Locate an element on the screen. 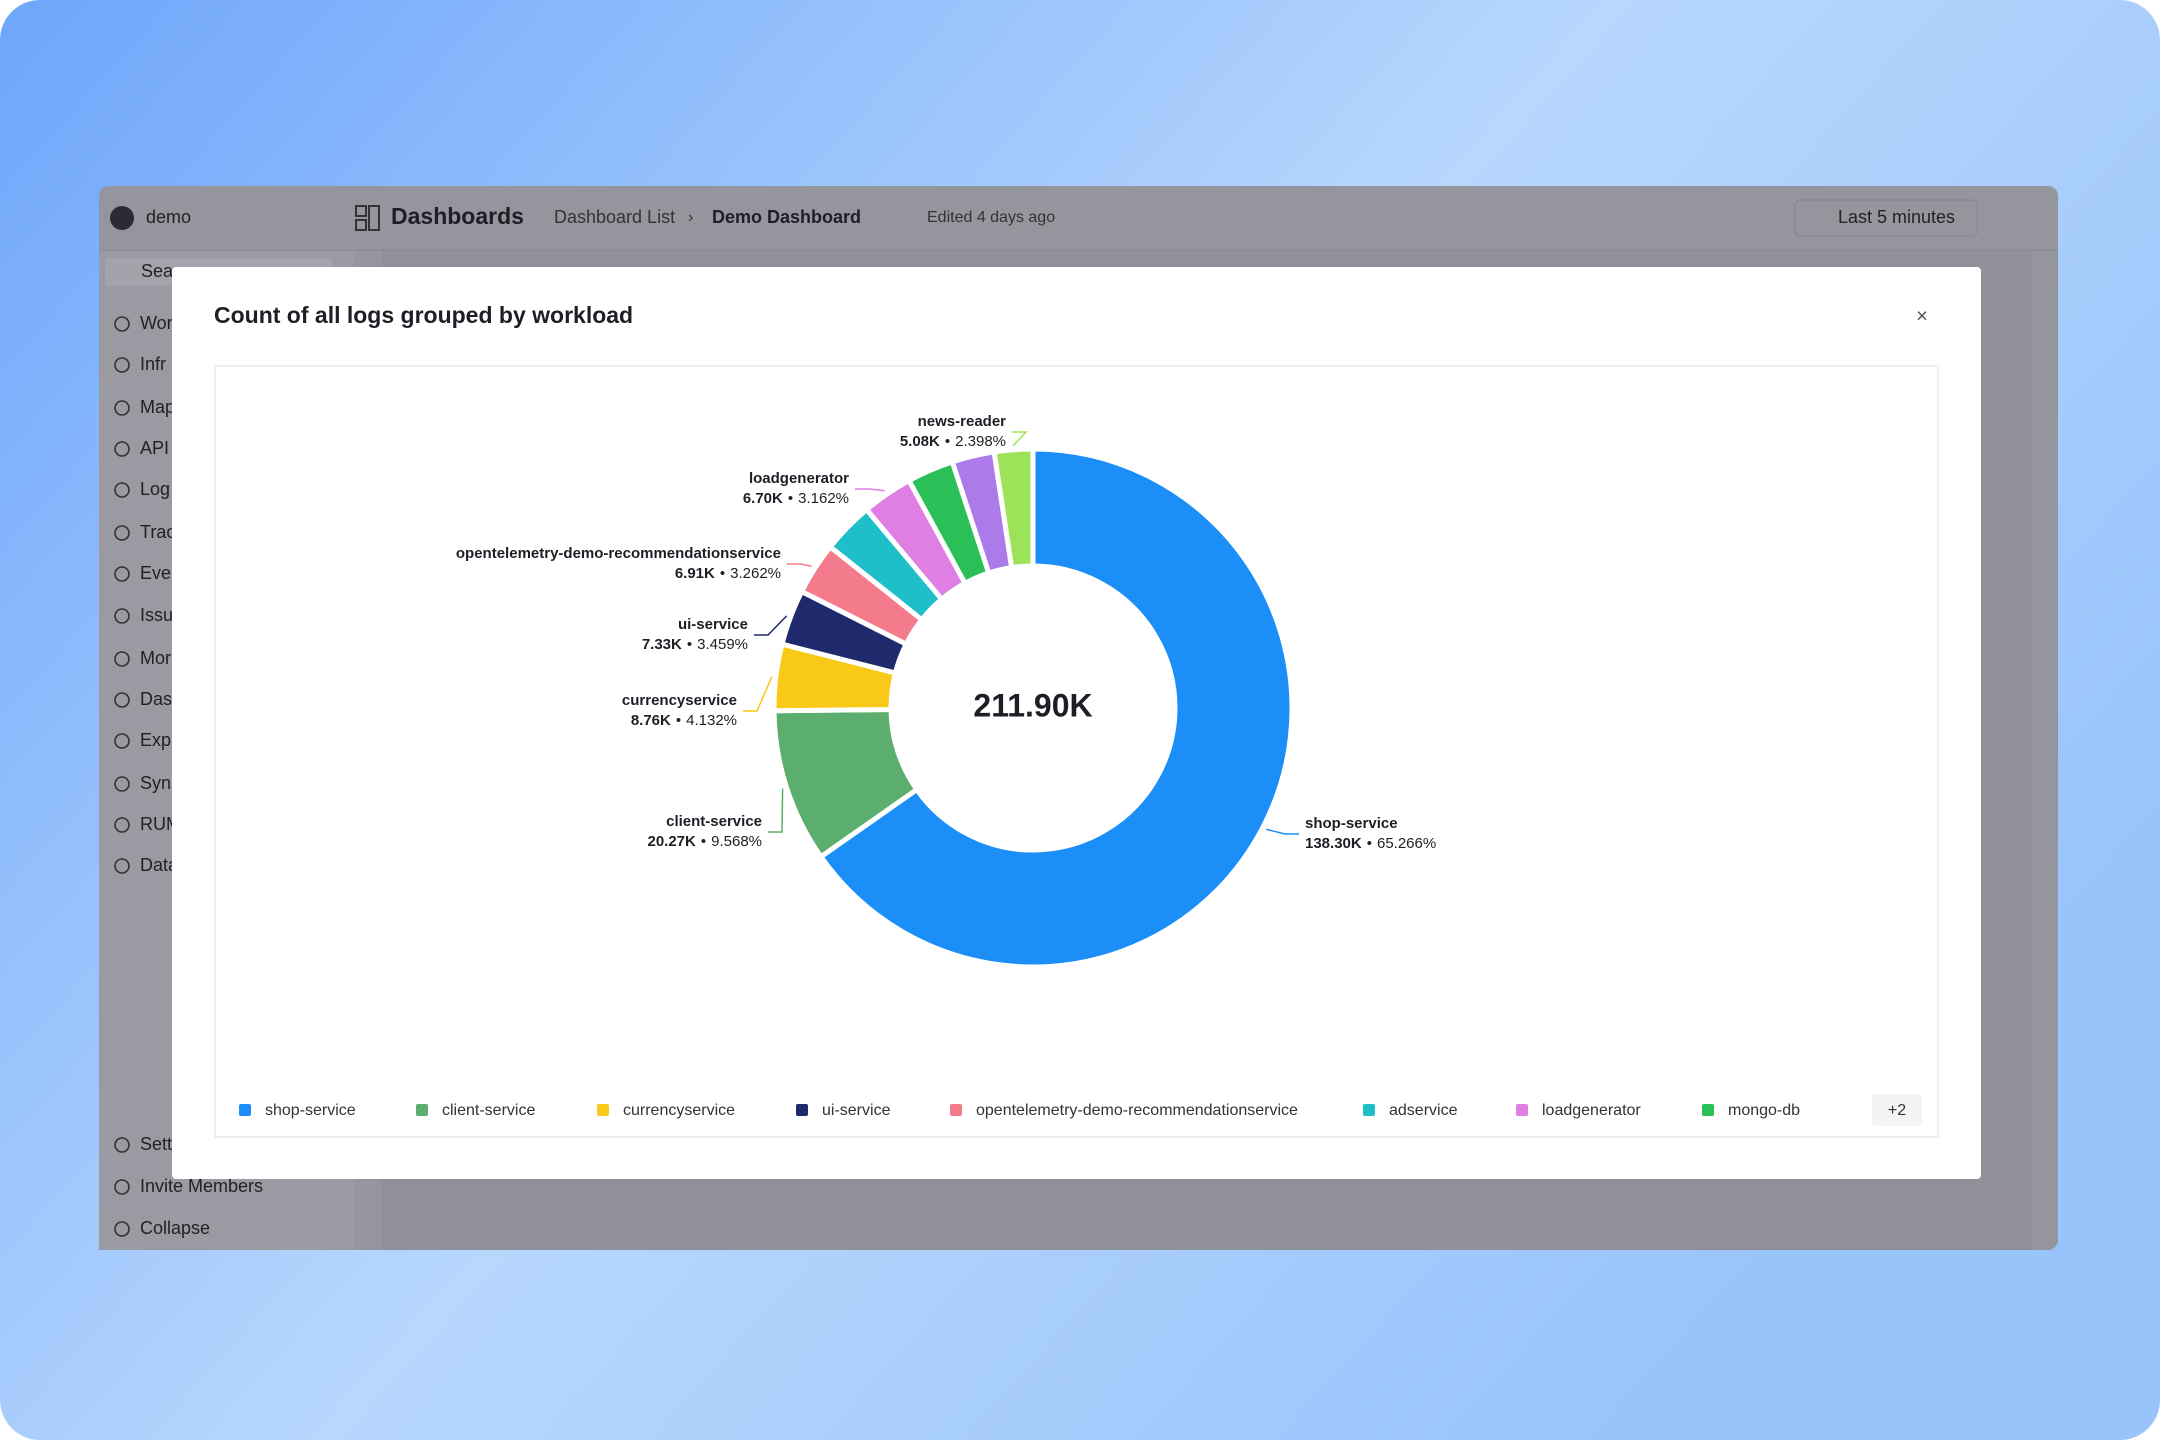 The height and width of the screenshot is (1440, 2160). slice-name: client-service is located at coordinates (714, 821).